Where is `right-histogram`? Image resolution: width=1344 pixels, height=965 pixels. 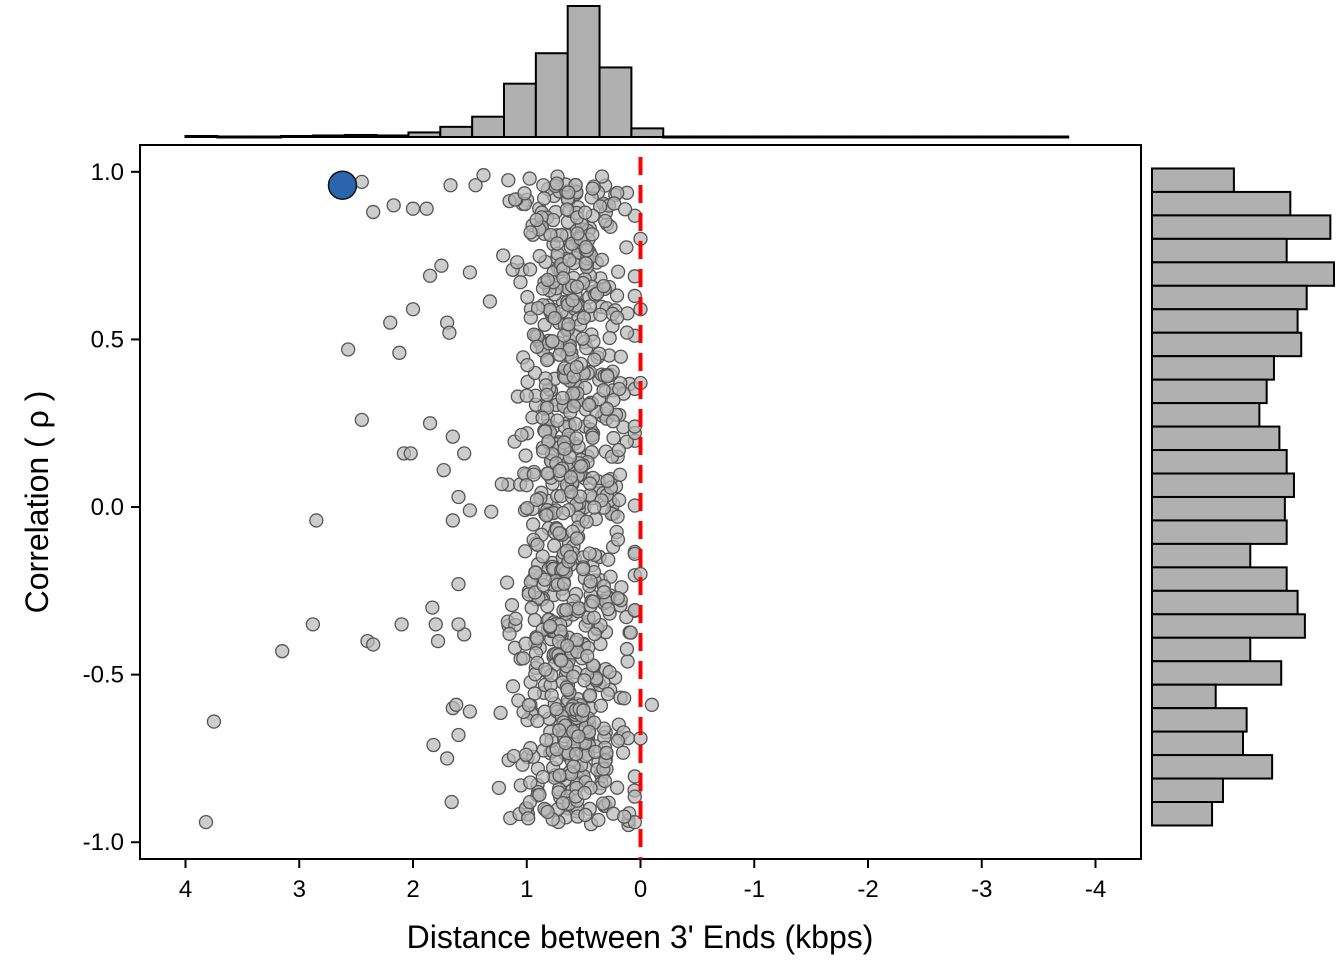
right-histogram is located at coordinates (1243, 497).